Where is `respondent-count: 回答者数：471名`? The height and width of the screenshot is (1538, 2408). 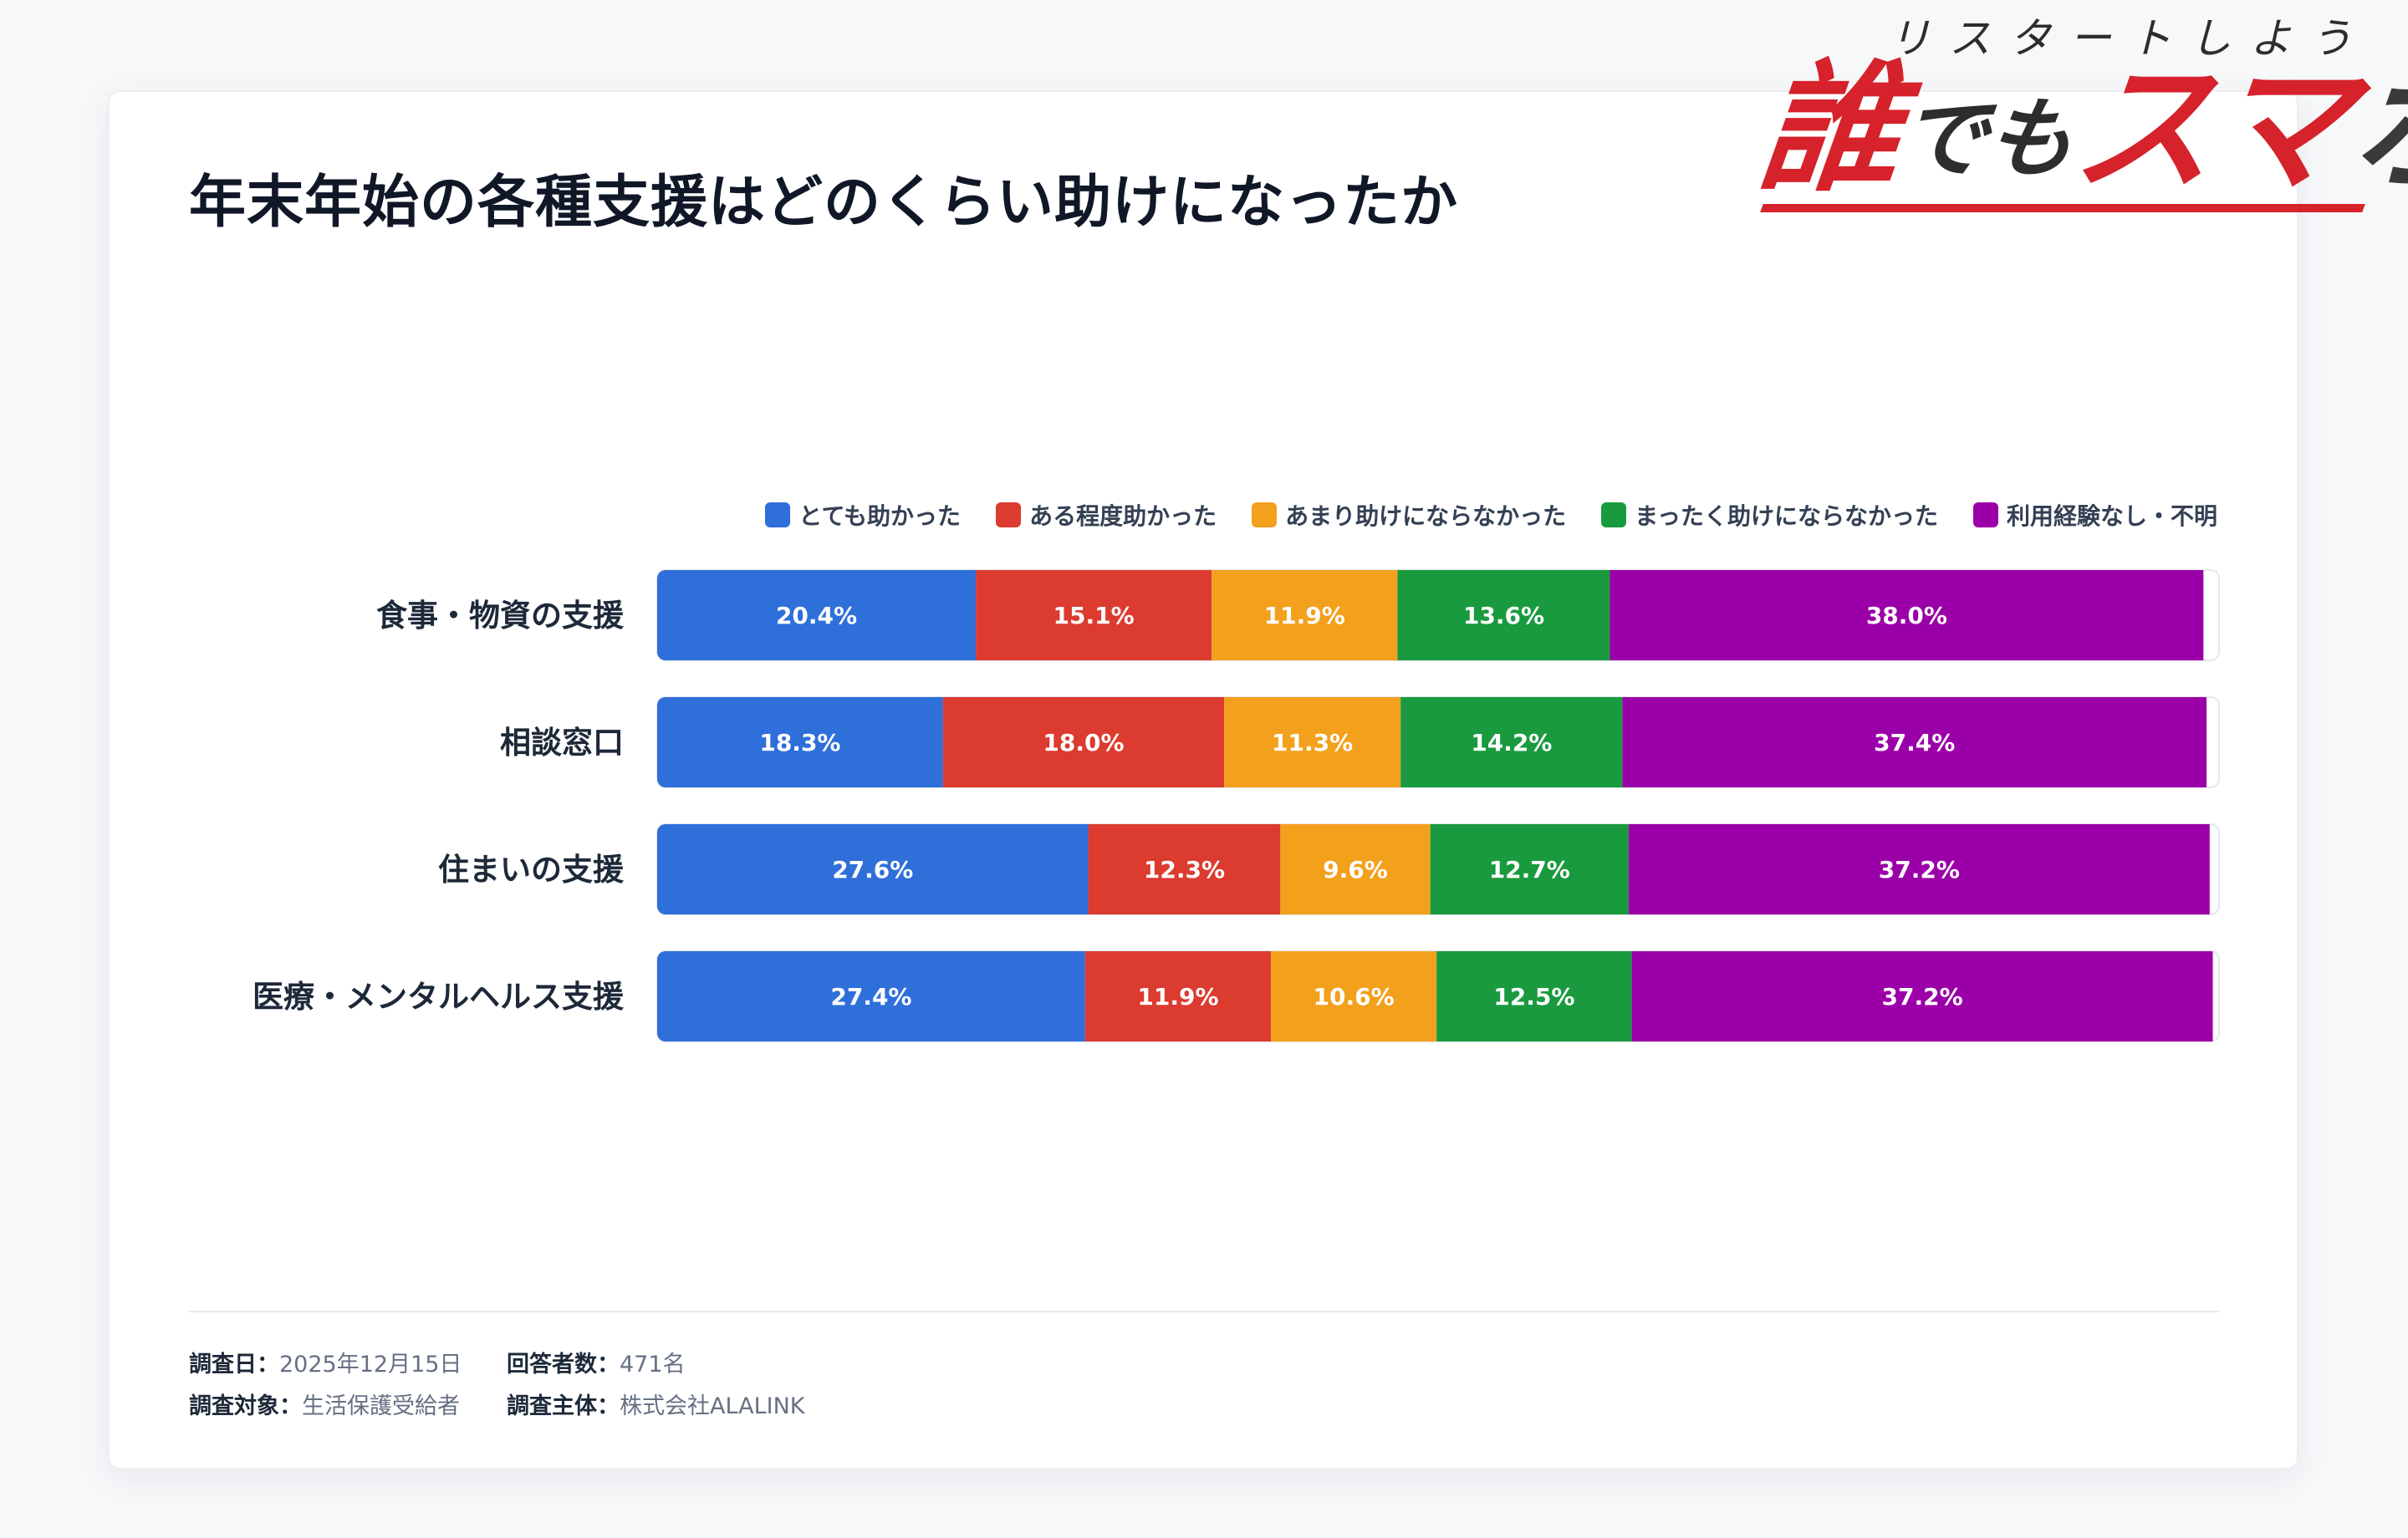 respondent-count: 回答者数：471名 is located at coordinates (596, 1362).